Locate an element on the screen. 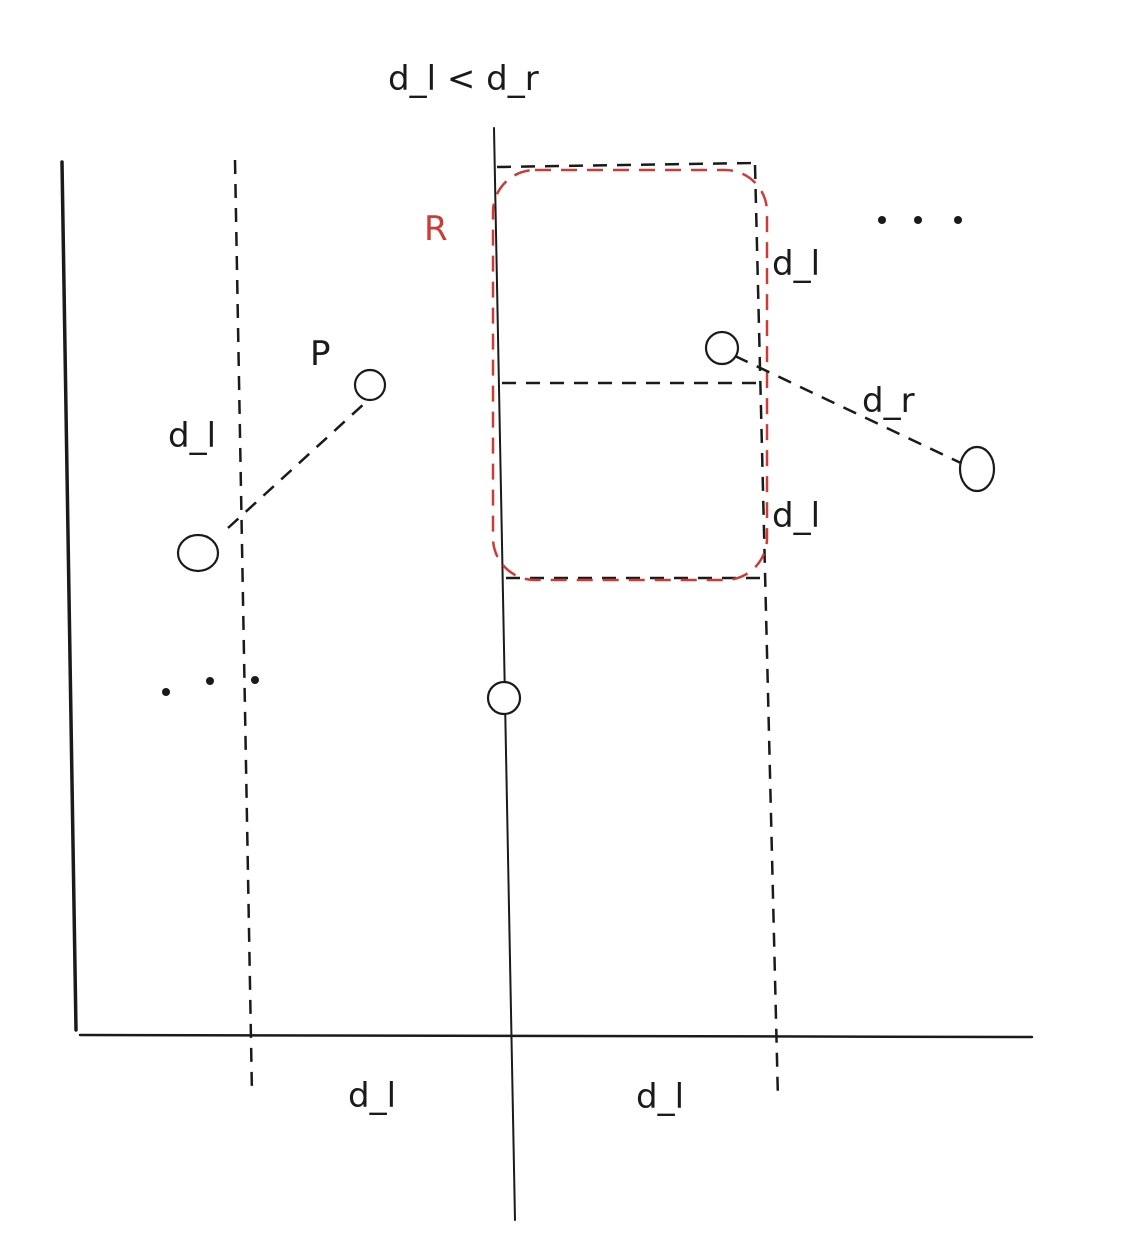 This screenshot has height=1236, width=1130. x-axis is located at coordinates (556, 1036).